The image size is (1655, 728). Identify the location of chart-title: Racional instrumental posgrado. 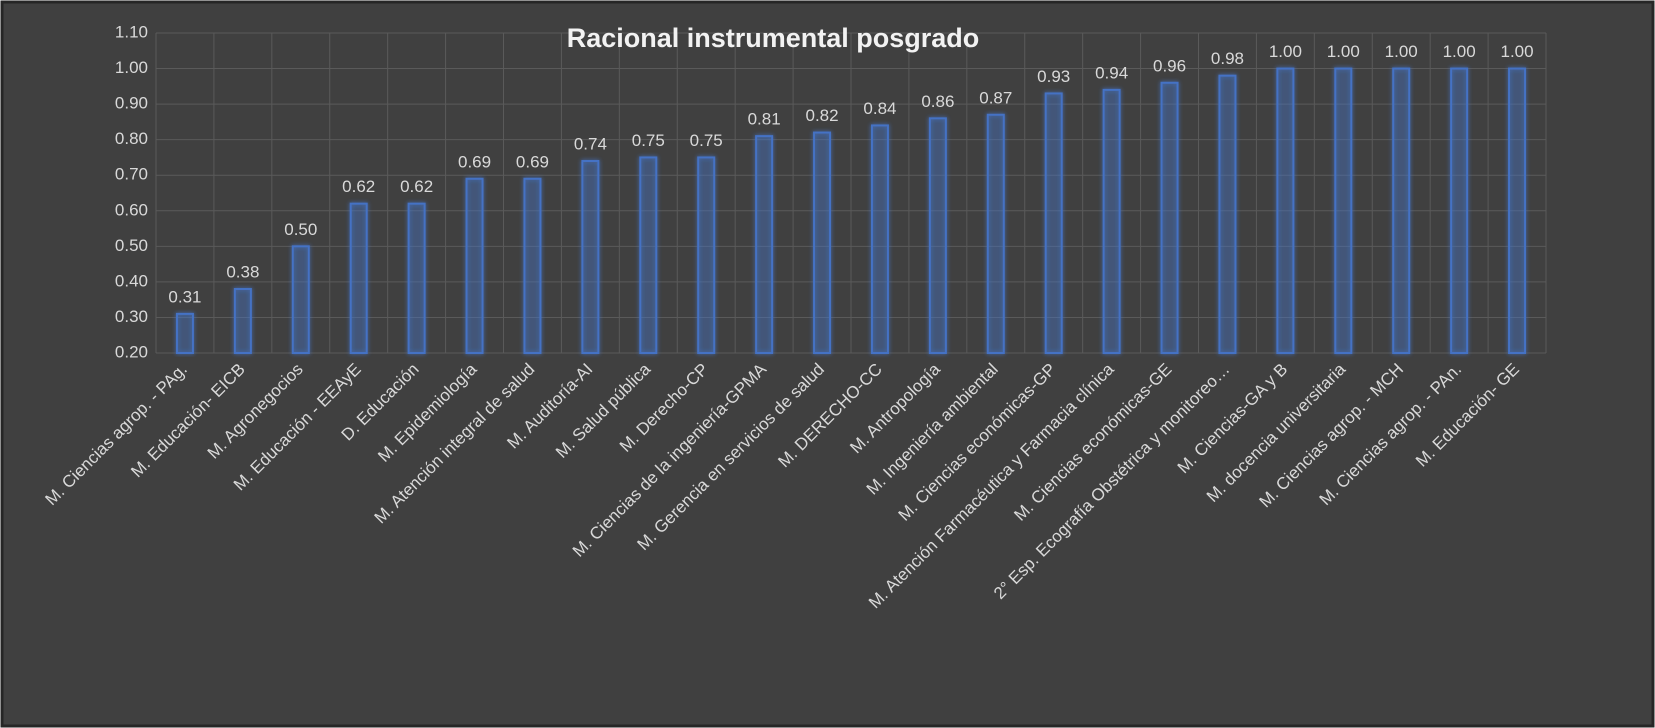
(773, 38).